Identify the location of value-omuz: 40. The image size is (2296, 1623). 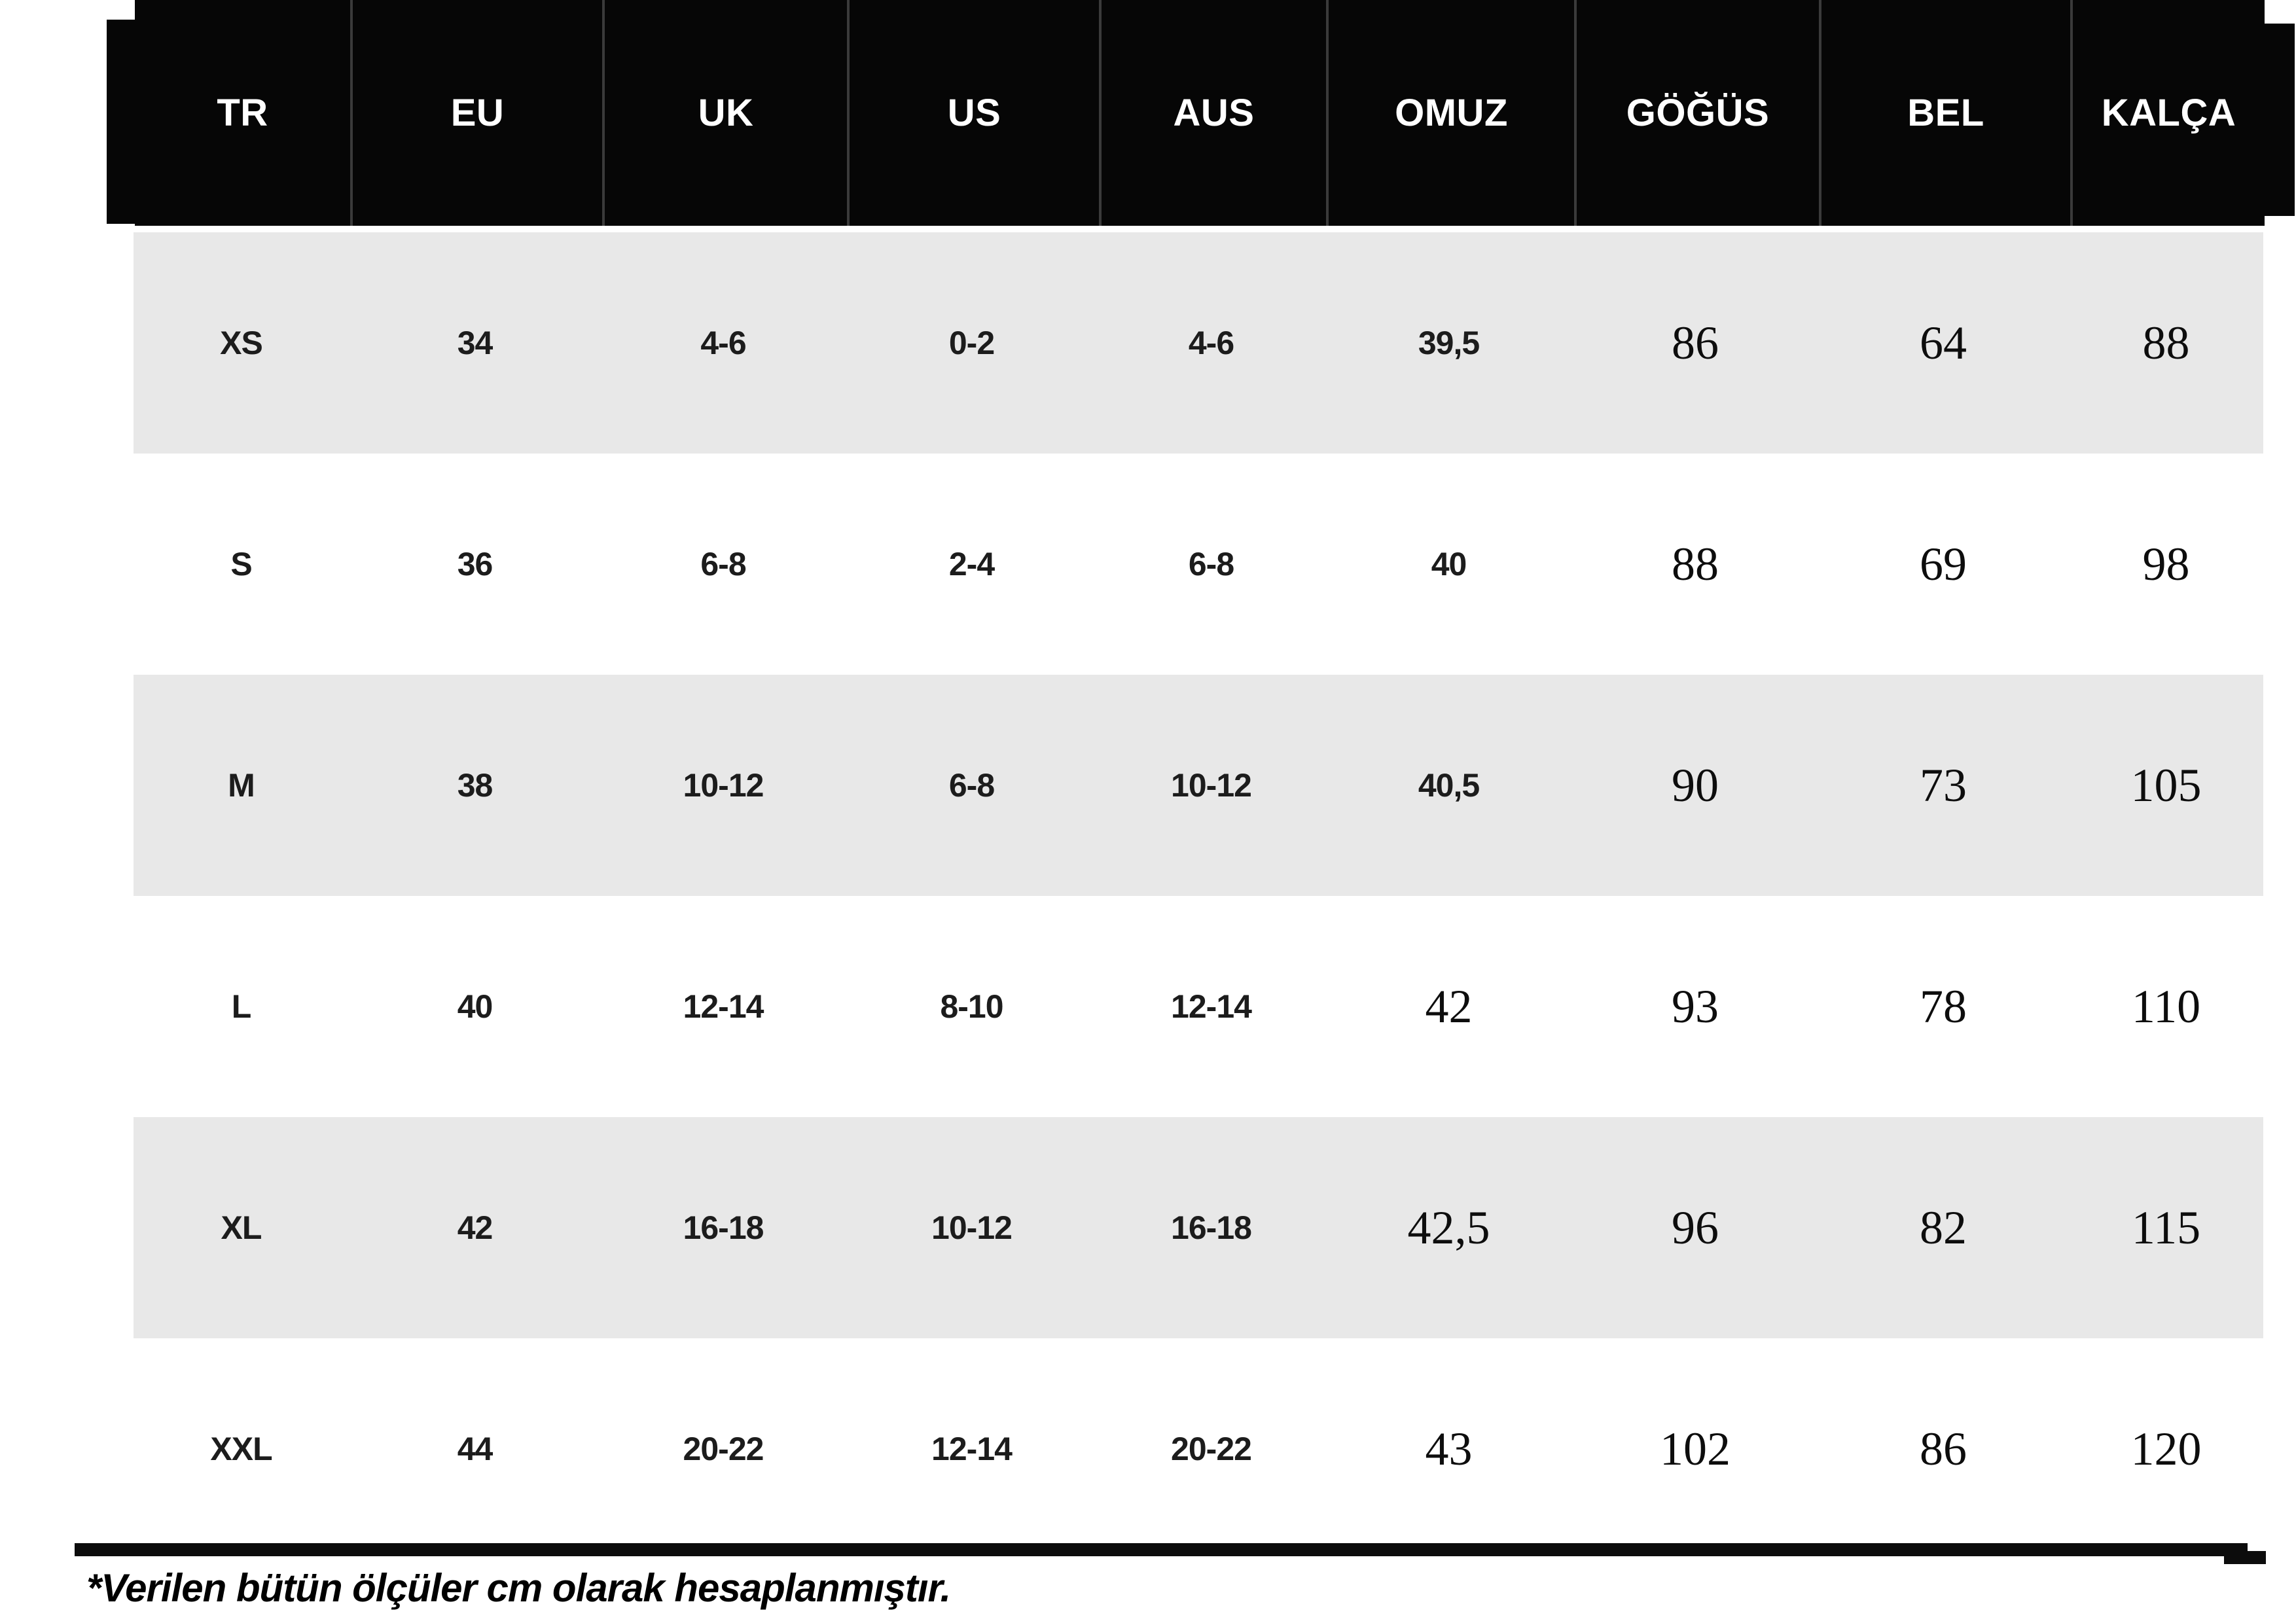
(1449, 564).